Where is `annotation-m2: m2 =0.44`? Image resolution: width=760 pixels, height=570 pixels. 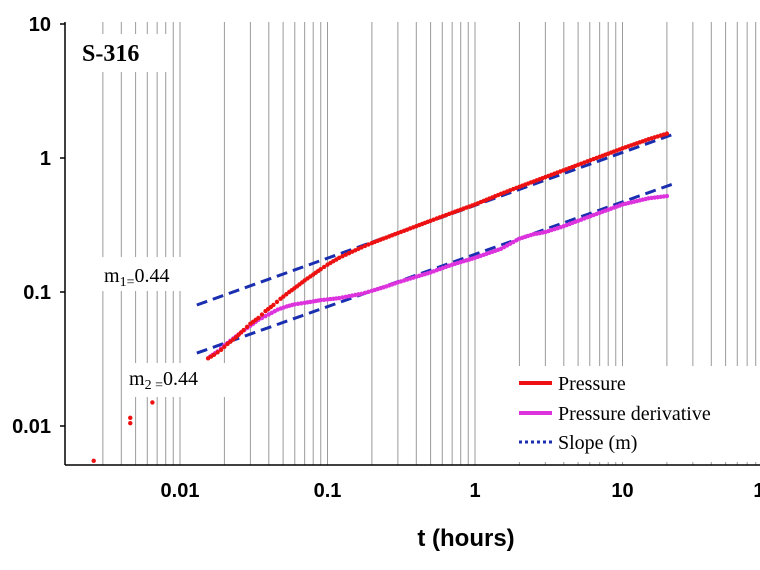
annotation-m2: m2 =0.44 is located at coordinates (163, 380).